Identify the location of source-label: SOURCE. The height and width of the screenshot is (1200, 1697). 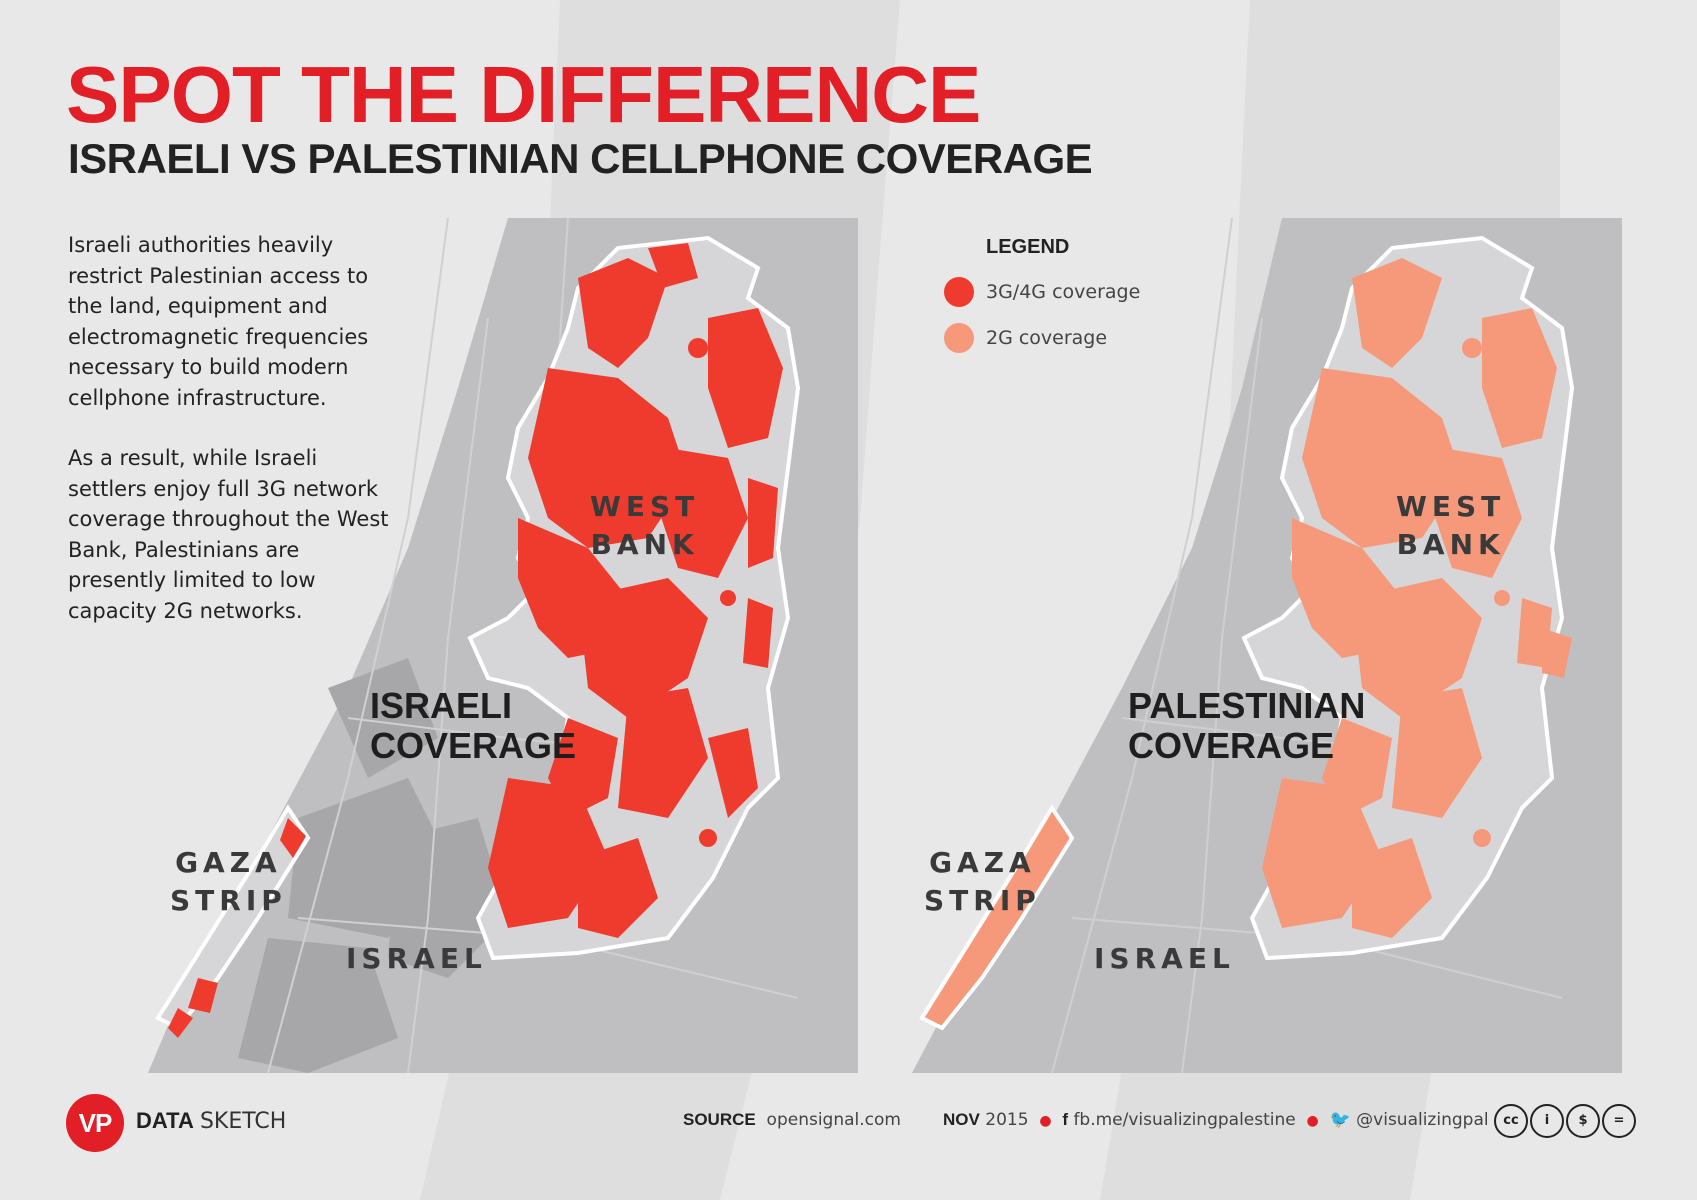
(719, 1119).